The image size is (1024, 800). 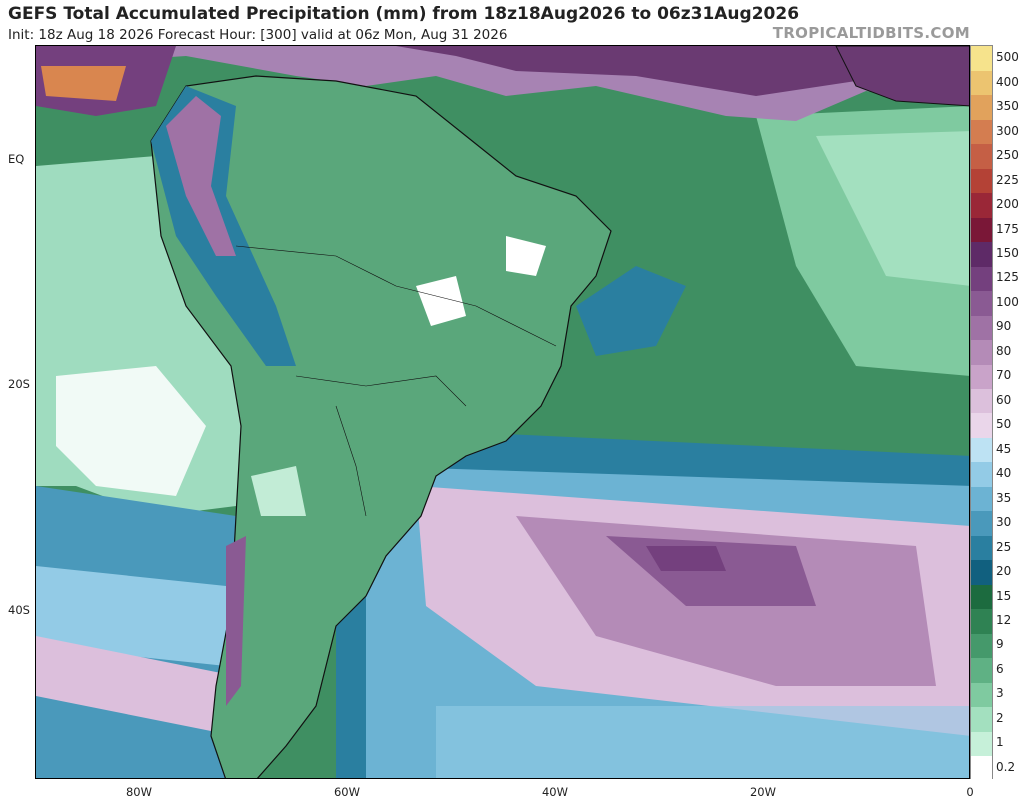 What do you see at coordinates (131, 431) in the screenshot?
I see `pacific-dry-area` at bounding box center [131, 431].